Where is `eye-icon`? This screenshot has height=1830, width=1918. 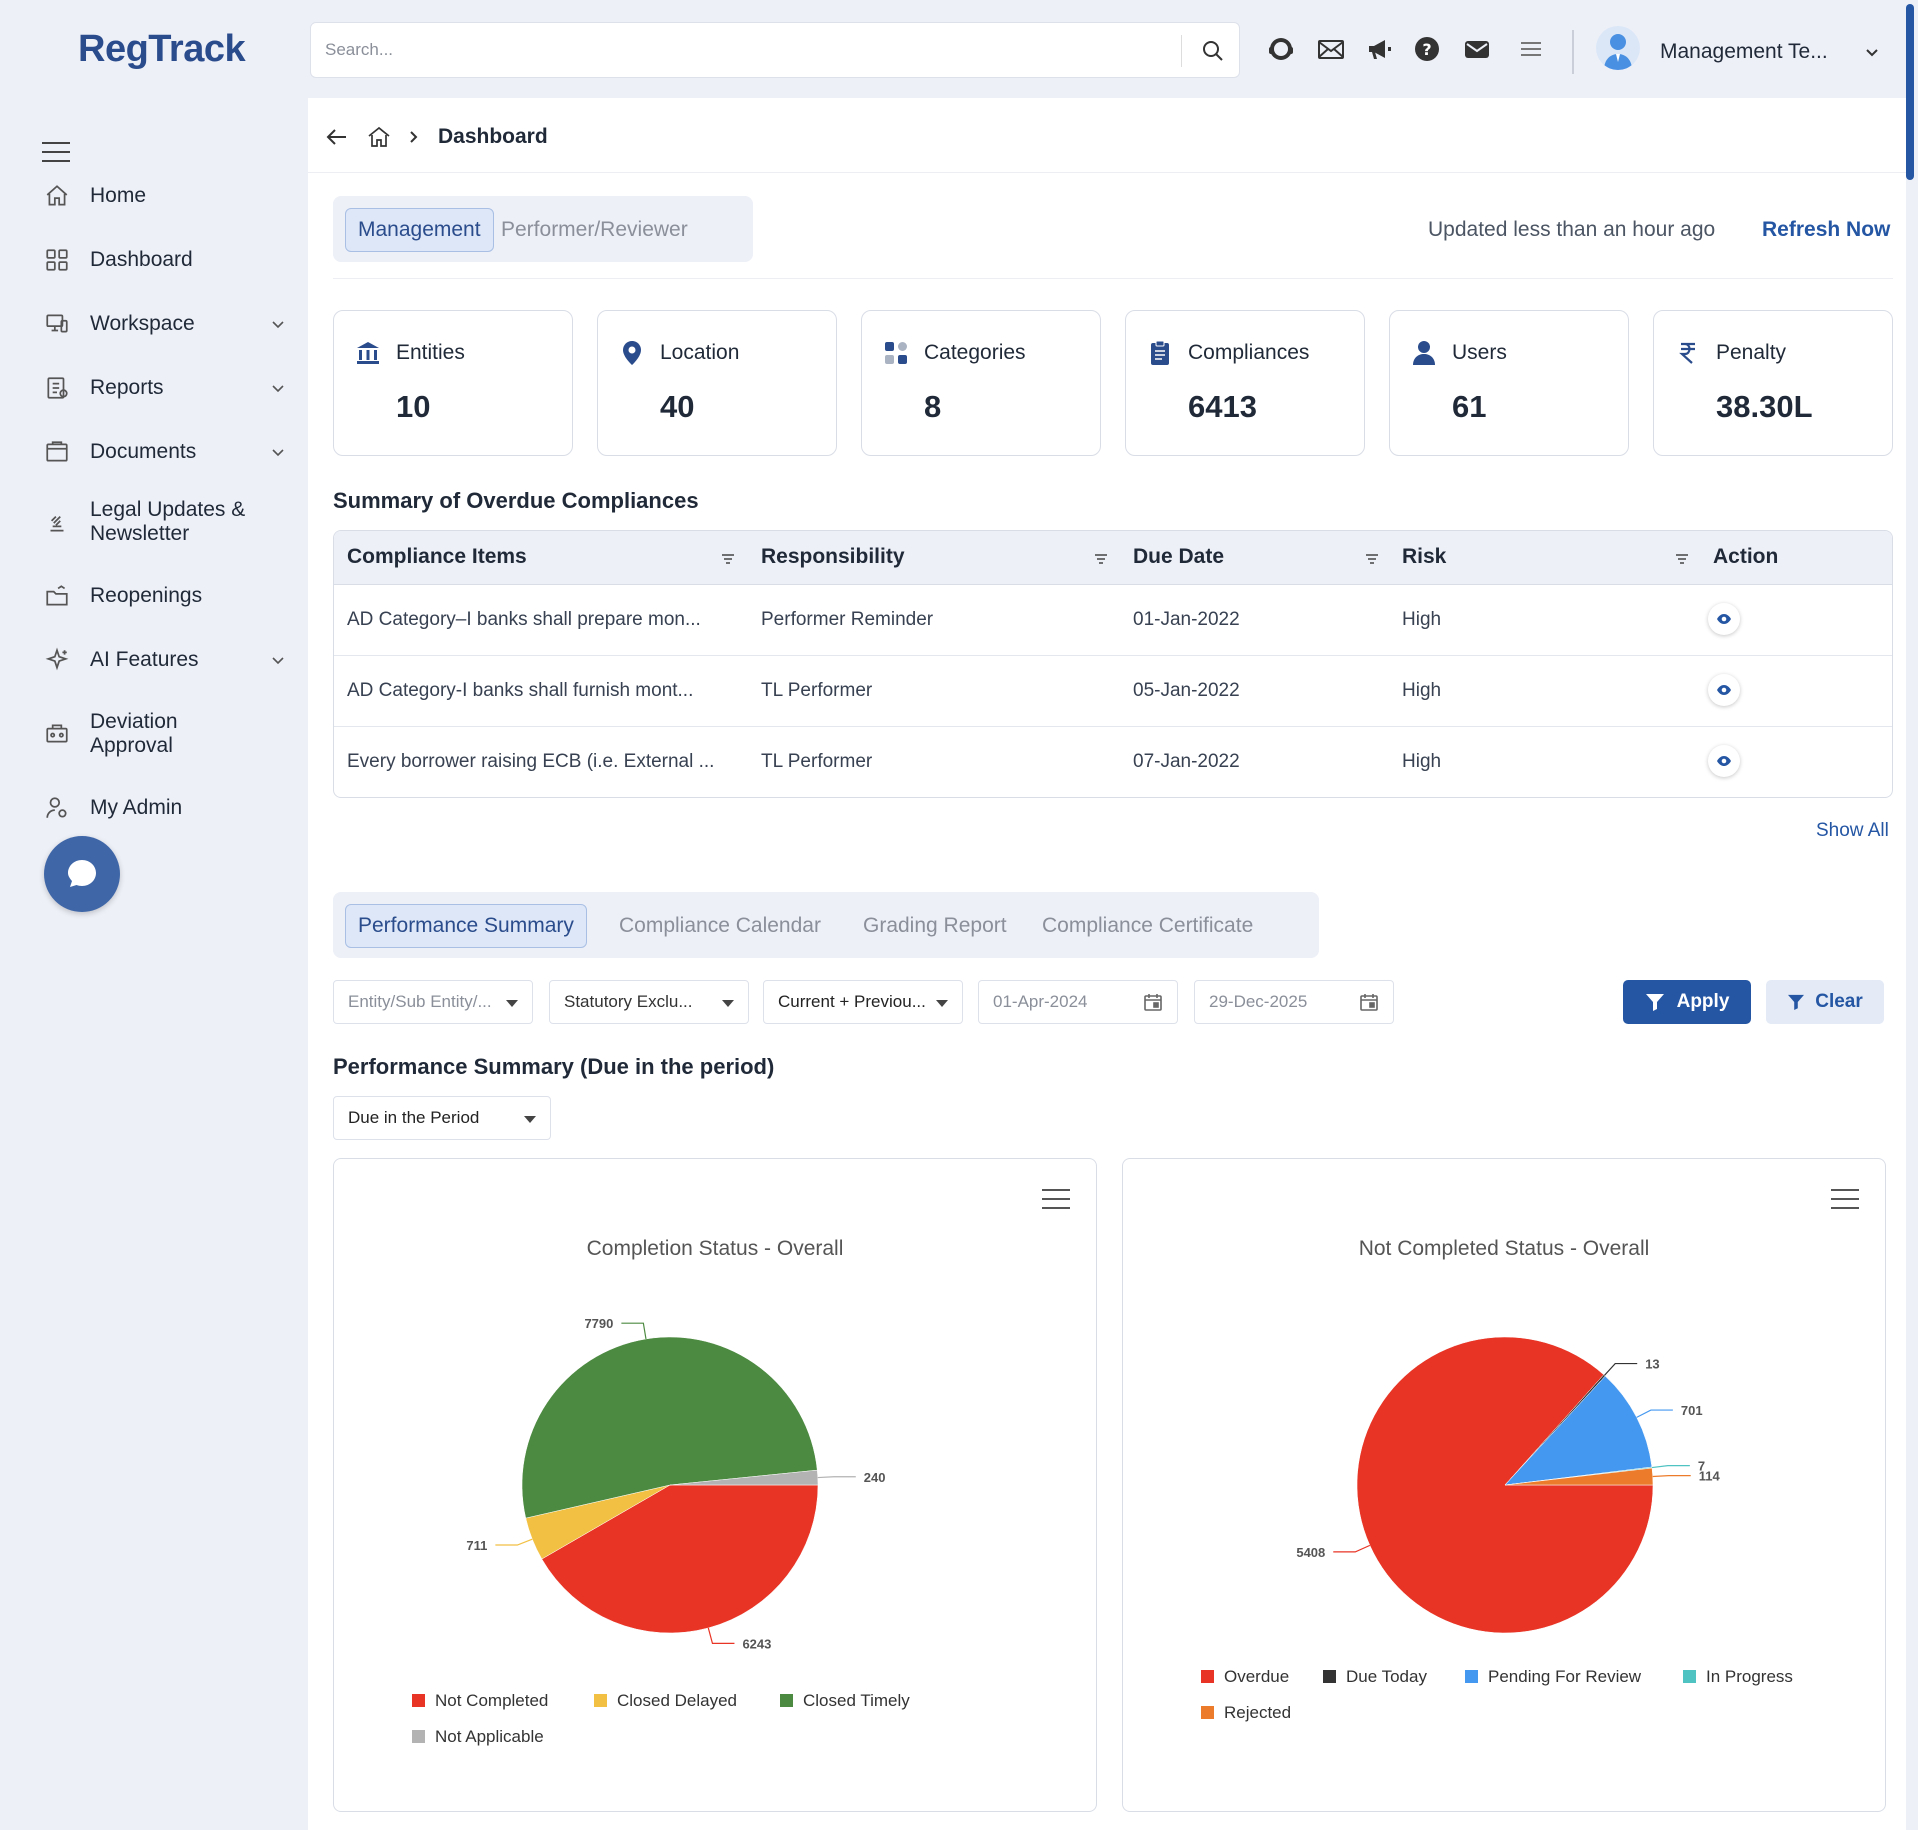
eye-icon is located at coordinates (1724, 761).